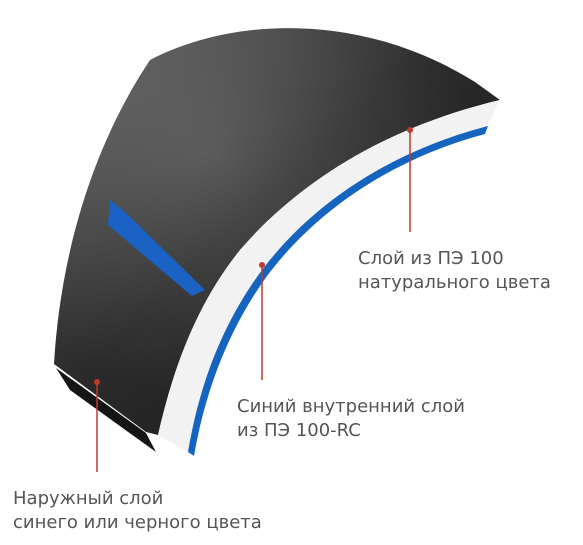 This screenshot has width=583, height=545. Describe the element at coordinates (454, 271) in the screenshot. I see `natural-layer-label: Слой из ПЭ 100 натурального цвета` at that location.